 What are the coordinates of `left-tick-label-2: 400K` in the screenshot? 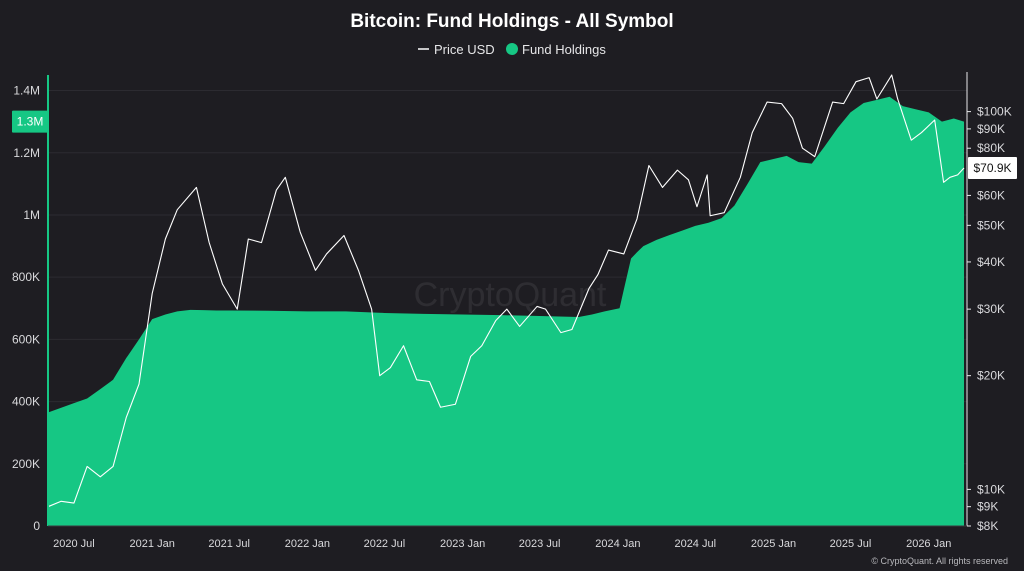 It's located at (26, 402).